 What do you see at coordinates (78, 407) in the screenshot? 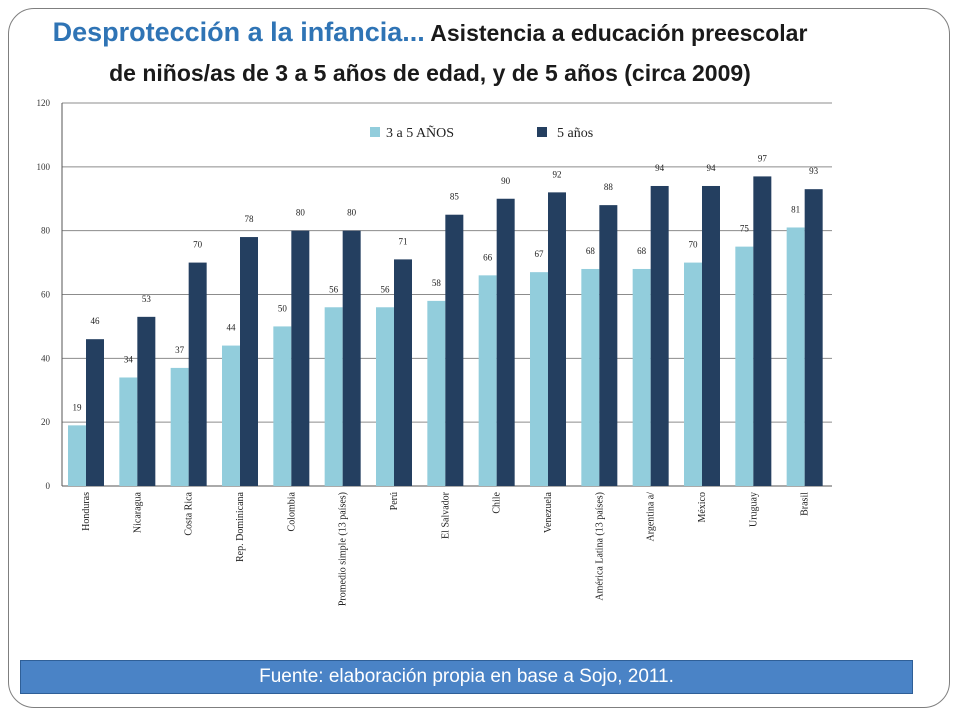
I see `data-label-3a5: 19` at bounding box center [78, 407].